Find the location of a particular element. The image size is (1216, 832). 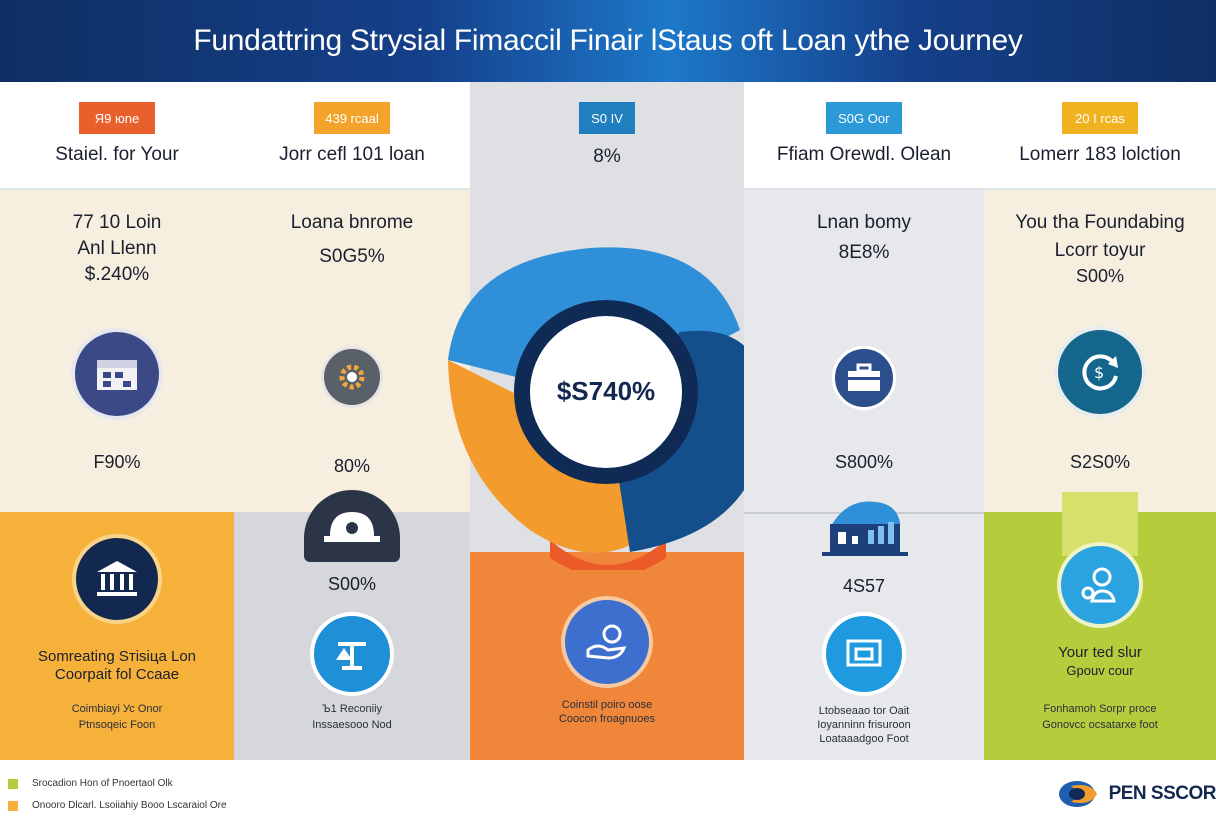

column-5-heading-1: Your ted slur is located at coordinates (1100, 652).